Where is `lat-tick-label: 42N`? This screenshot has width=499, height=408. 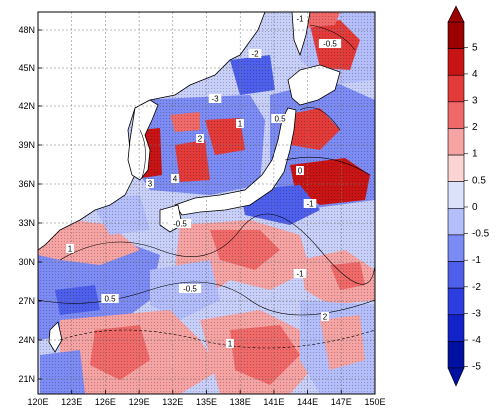
lat-tick-label: 42N is located at coordinates (26, 106).